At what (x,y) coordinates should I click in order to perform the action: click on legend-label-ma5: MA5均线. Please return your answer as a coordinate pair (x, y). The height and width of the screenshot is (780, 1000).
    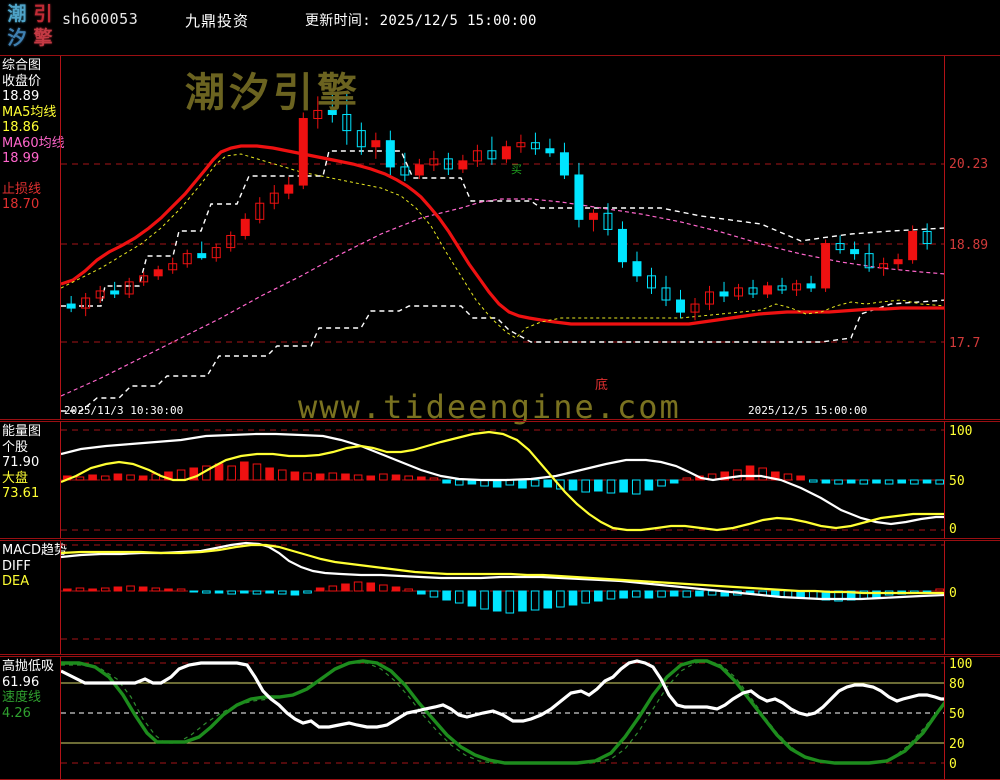
    Looking at the image, I should click on (29, 112).